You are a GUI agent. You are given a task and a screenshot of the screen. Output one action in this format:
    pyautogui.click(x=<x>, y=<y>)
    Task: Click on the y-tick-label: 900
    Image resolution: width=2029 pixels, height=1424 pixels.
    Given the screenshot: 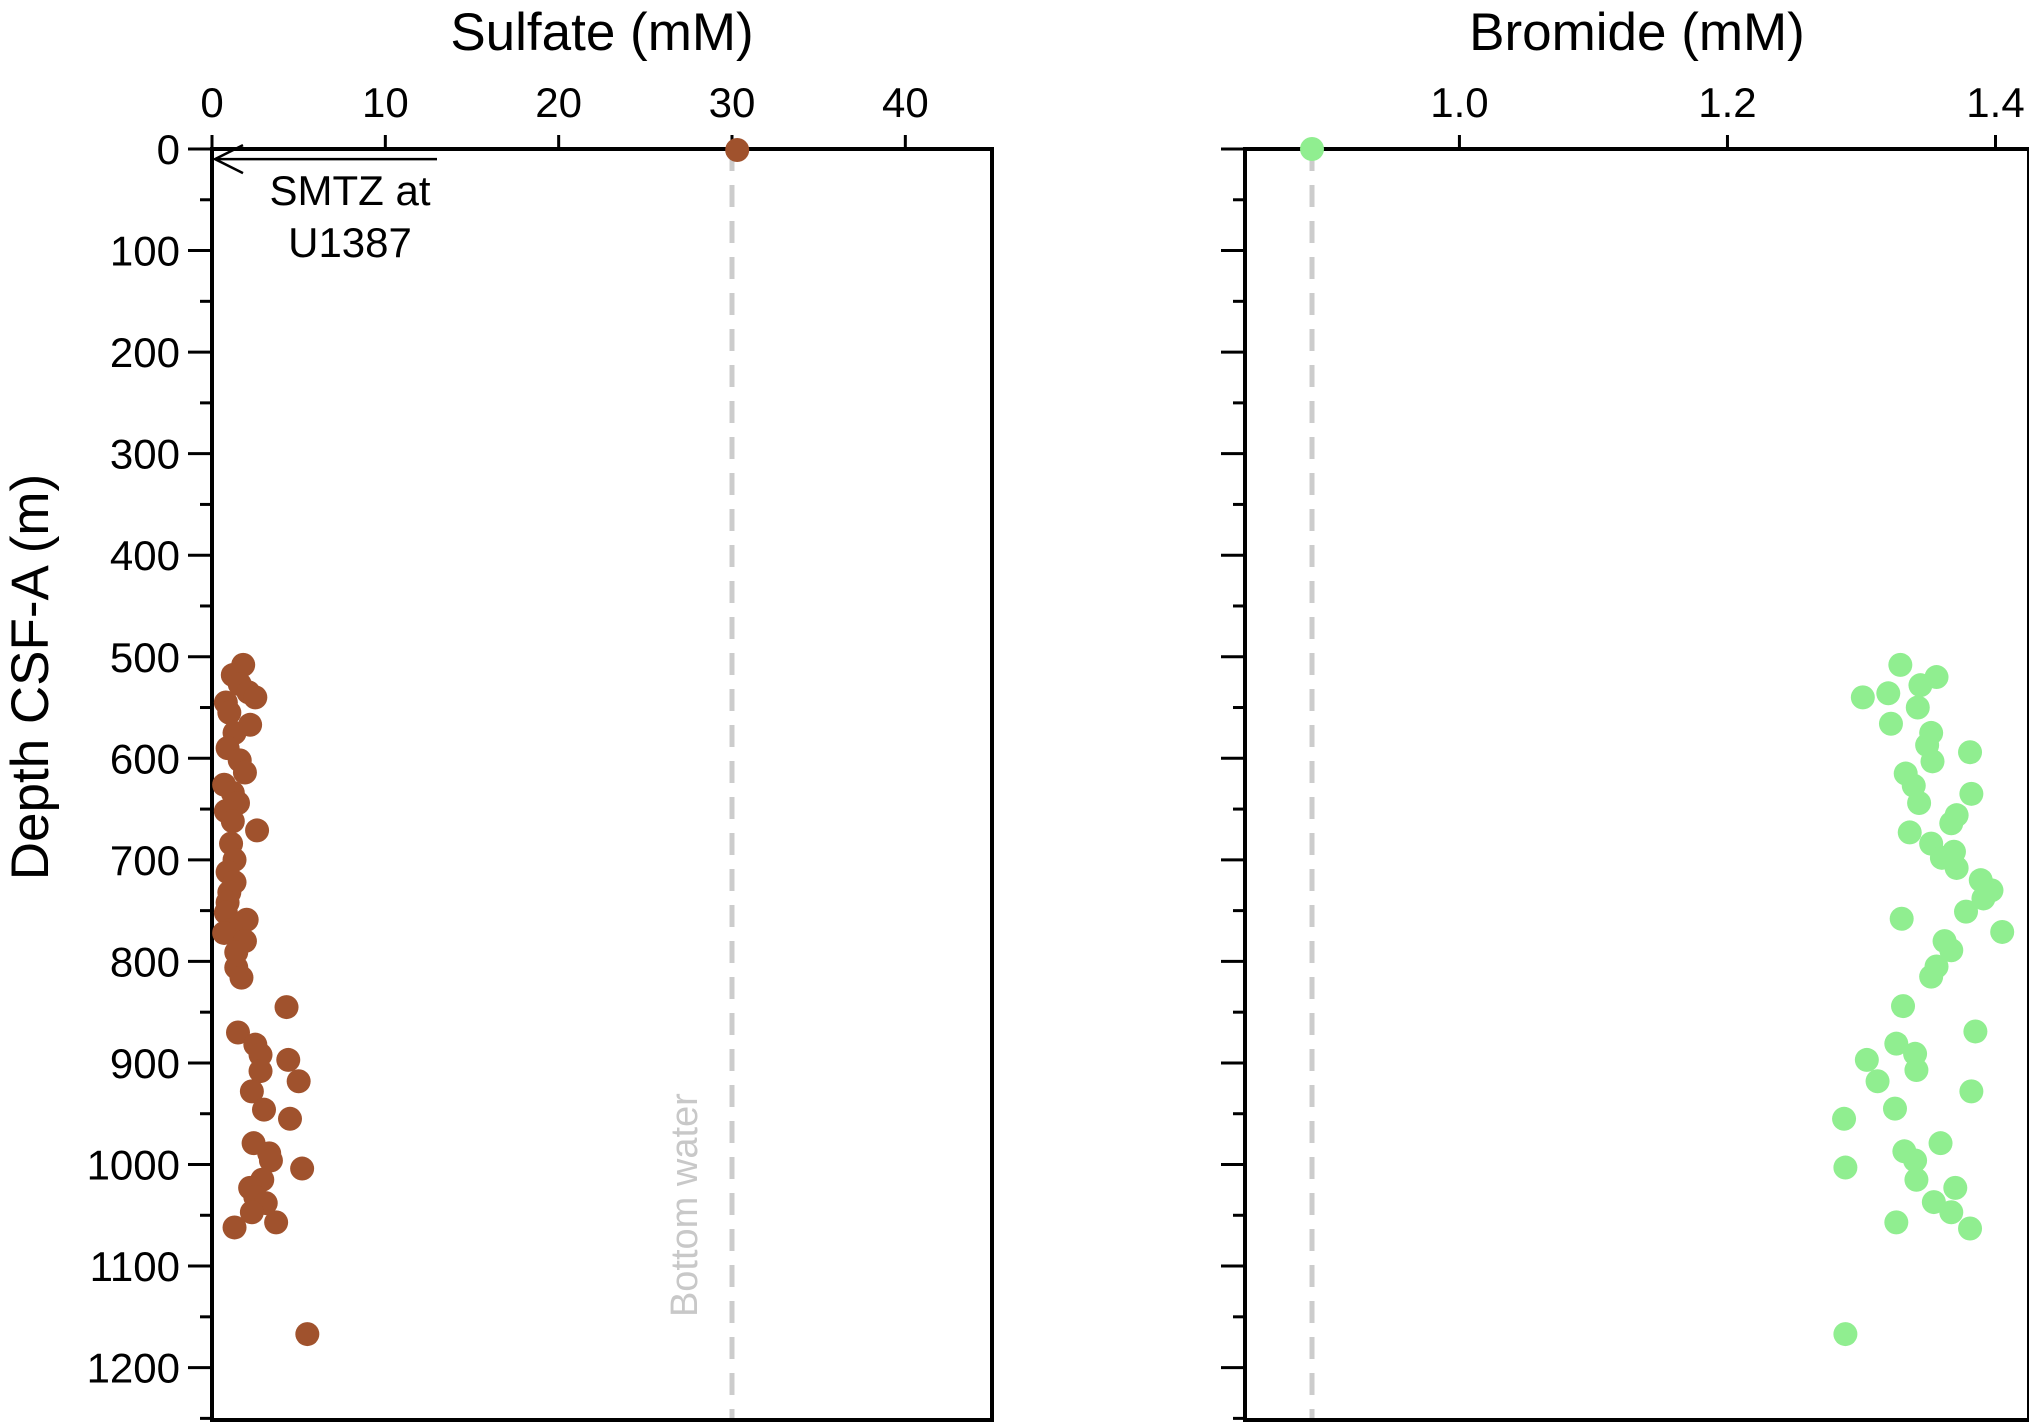 What is the action you would take?
    pyautogui.click(x=145, y=1063)
    